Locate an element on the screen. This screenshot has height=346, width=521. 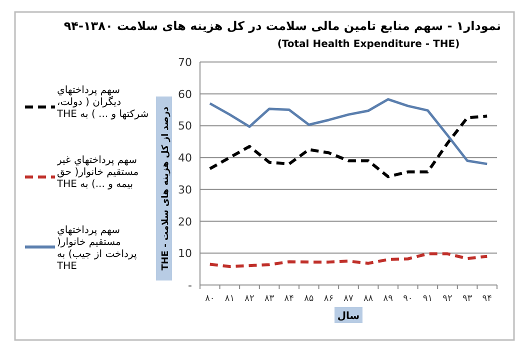
y-tick-label: - is located at coordinates (190, 285).